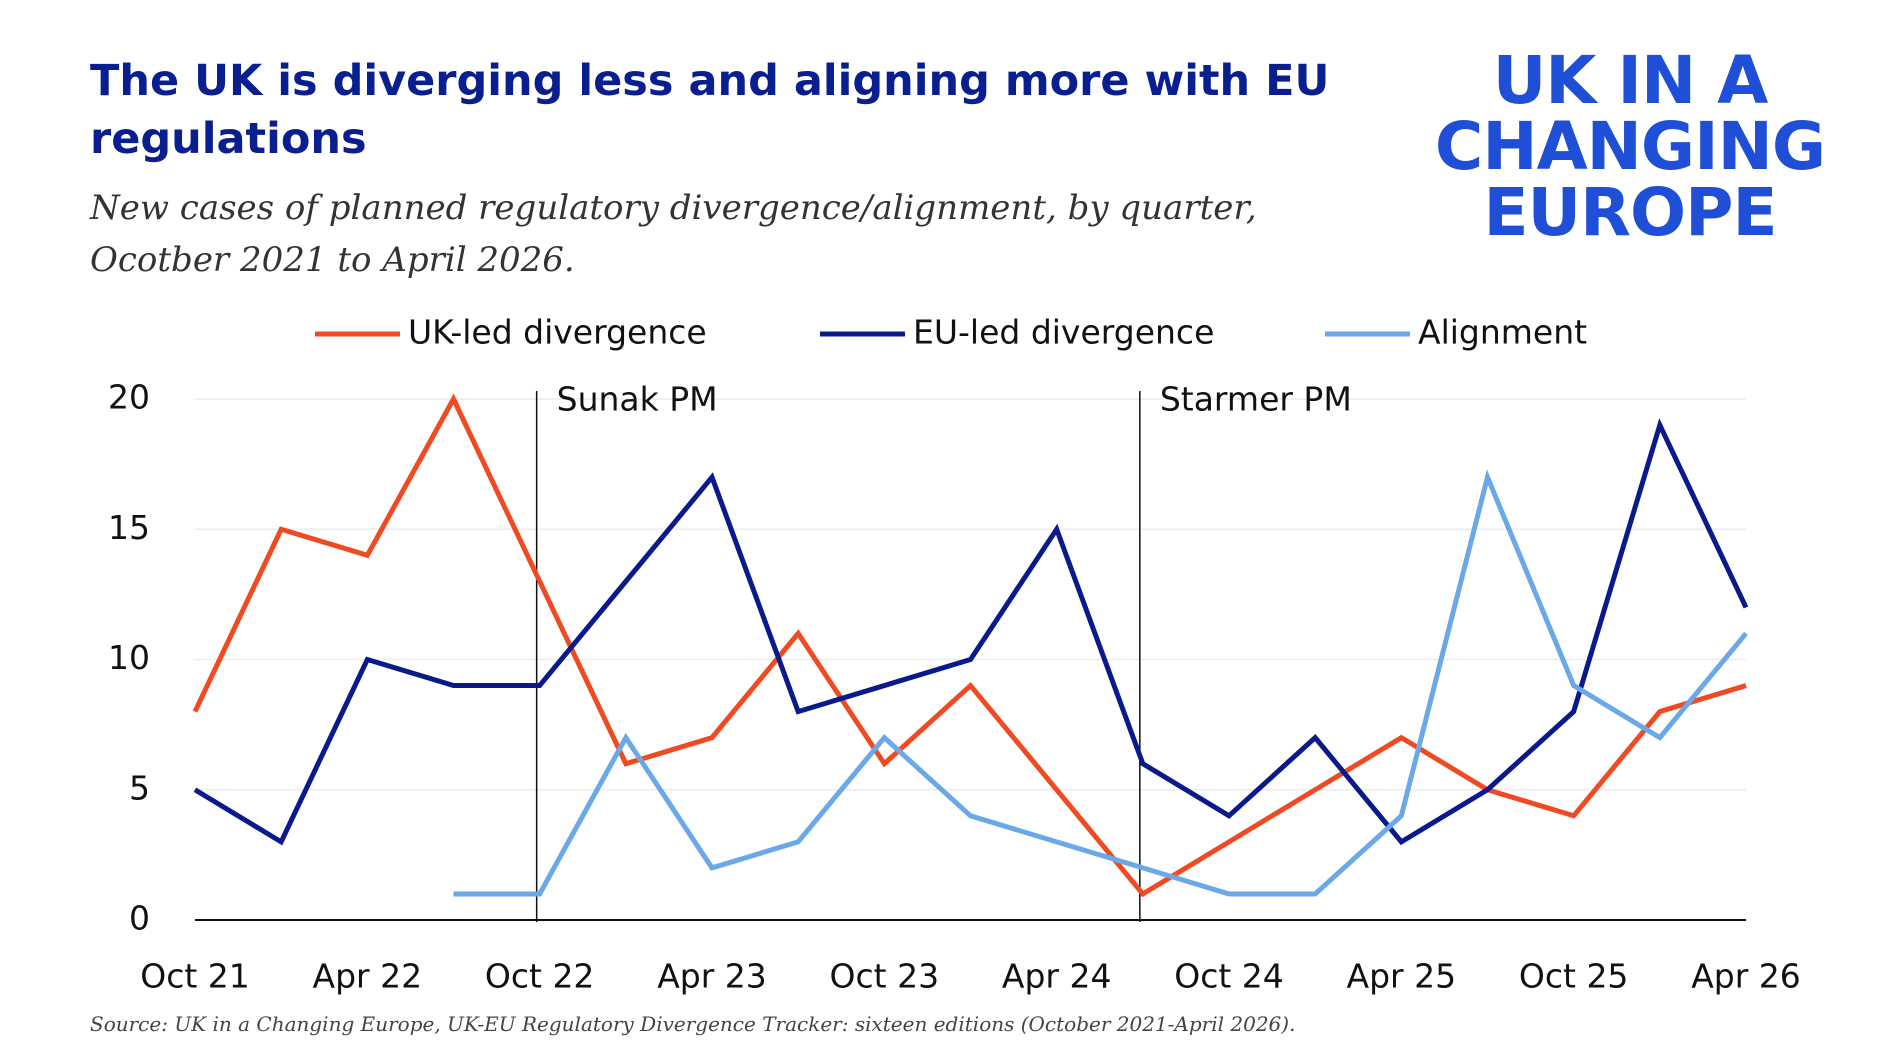 Image resolution: width=1890 pixels, height=1063 pixels. What do you see at coordinates (1746, 976) in the screenshot?
I see `x-tick-label: Apr 26` at bounding box center [1746, 976].